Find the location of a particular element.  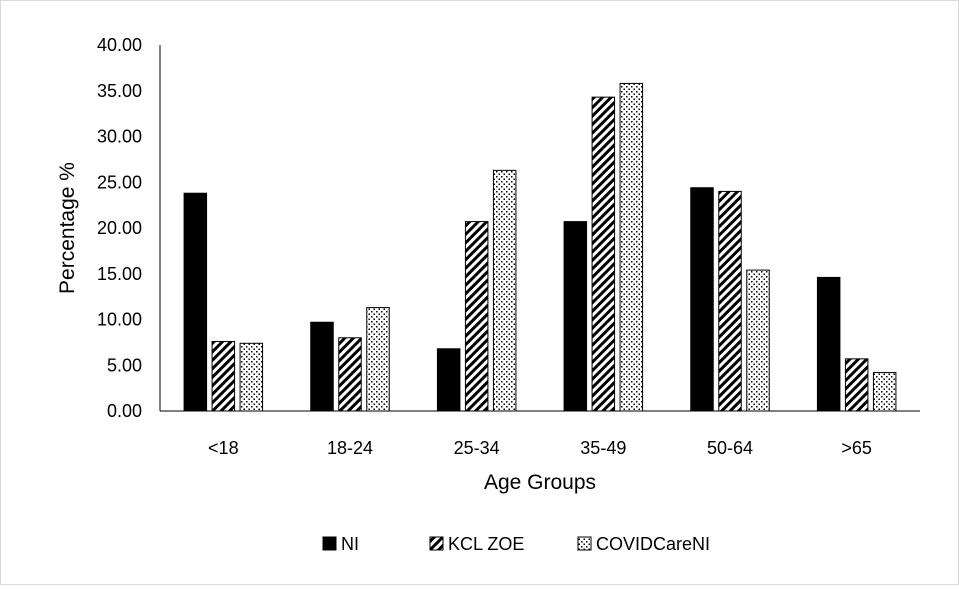

x-tick-label: 18-24 is located at coordinates (350, 448).